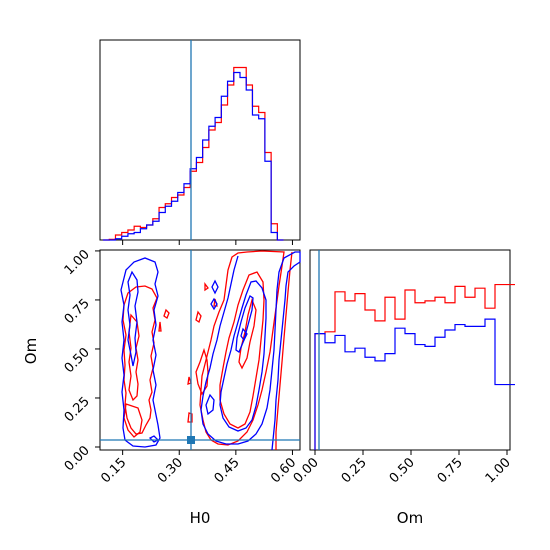 This screenshot has height=550, width=550. What do you see at coordinates (207, 242) in the screenshot?
I see `h0-marginal-ticks` at bounding box center [207, 242].